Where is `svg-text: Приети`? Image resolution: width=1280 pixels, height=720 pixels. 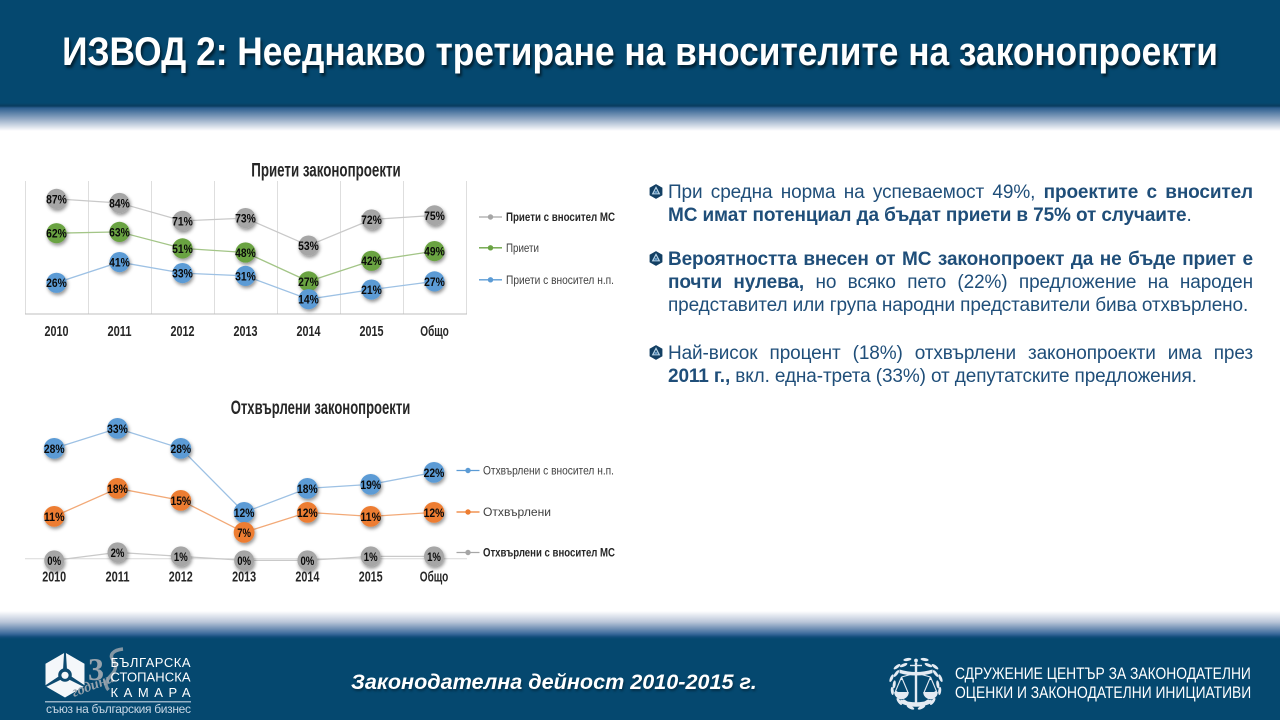 svg-text: Приети is located at coordinates (522, 249).